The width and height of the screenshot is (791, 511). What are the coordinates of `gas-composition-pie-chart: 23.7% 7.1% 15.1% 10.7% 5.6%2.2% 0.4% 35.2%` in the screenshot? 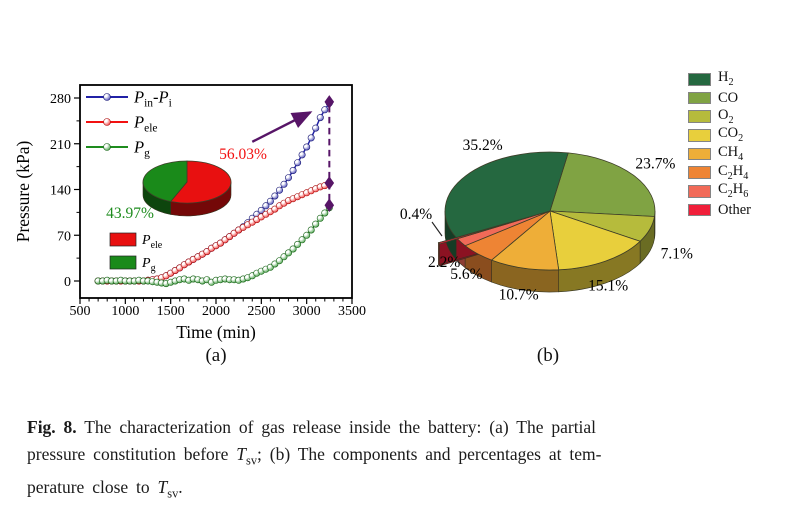 It's located at (546, 220).